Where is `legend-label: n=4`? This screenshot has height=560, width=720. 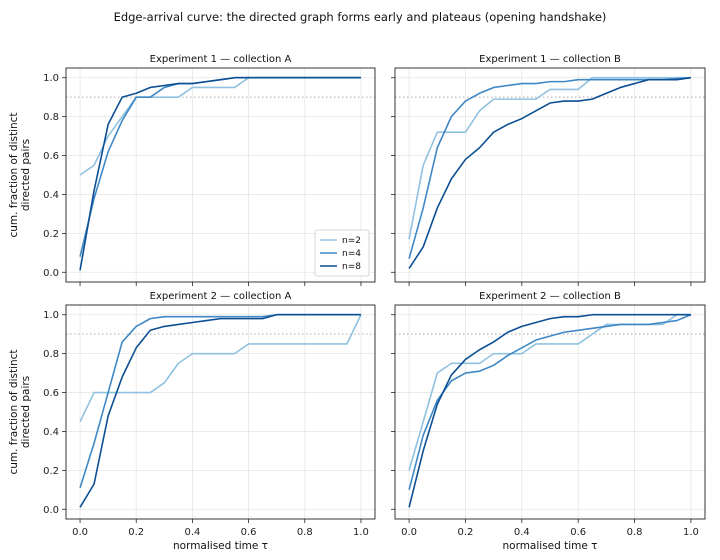 legend-label: n=4 is located at coordinates (351, 254).